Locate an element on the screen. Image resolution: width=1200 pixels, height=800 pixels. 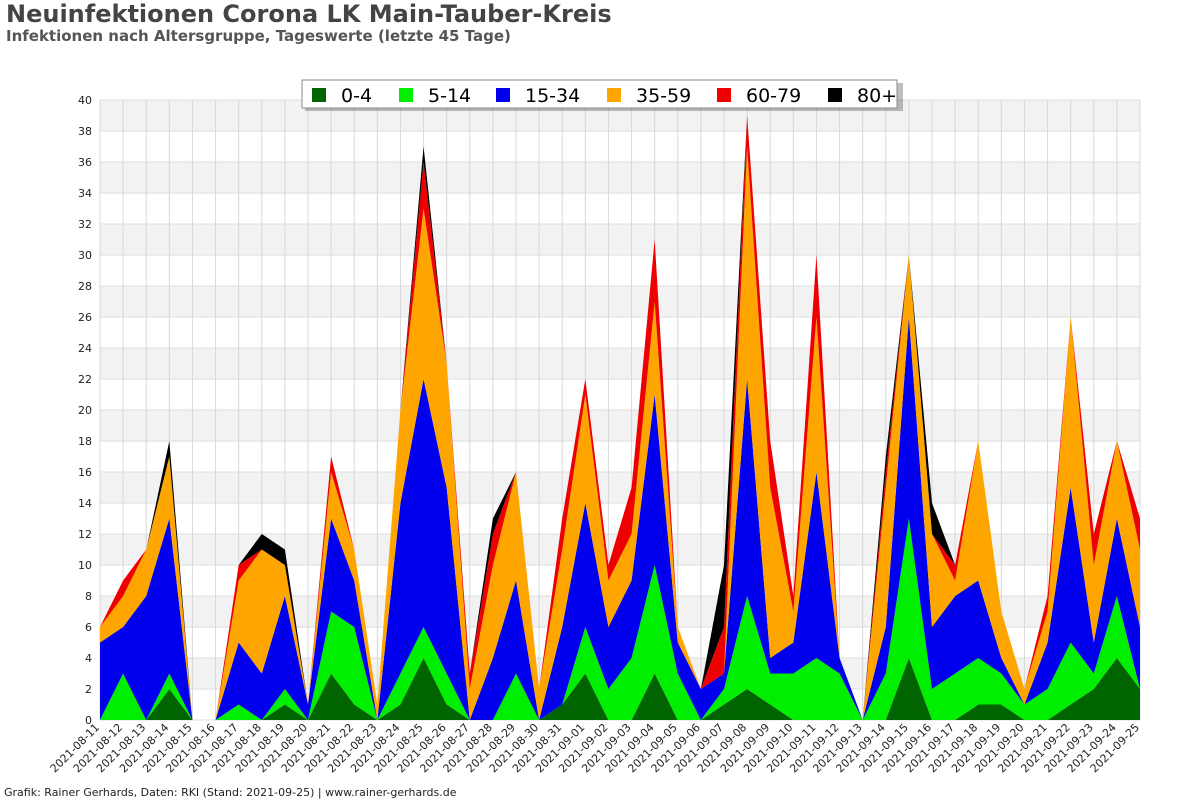
legend-label-35-59: 35-59 is located at coordinates (663, 96).